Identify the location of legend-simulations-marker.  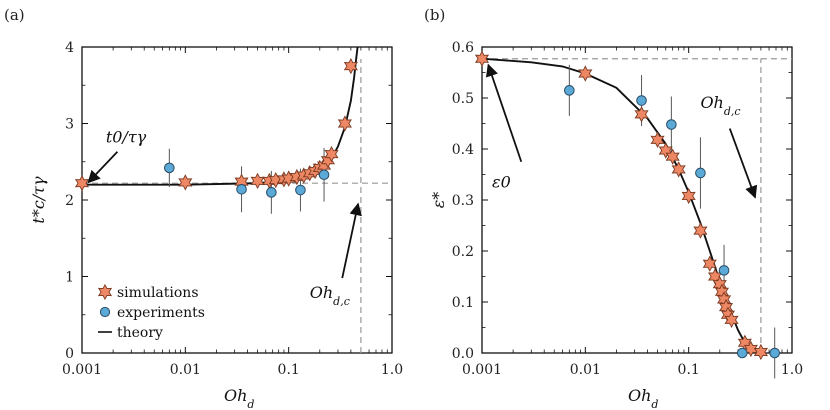
(105, 292).